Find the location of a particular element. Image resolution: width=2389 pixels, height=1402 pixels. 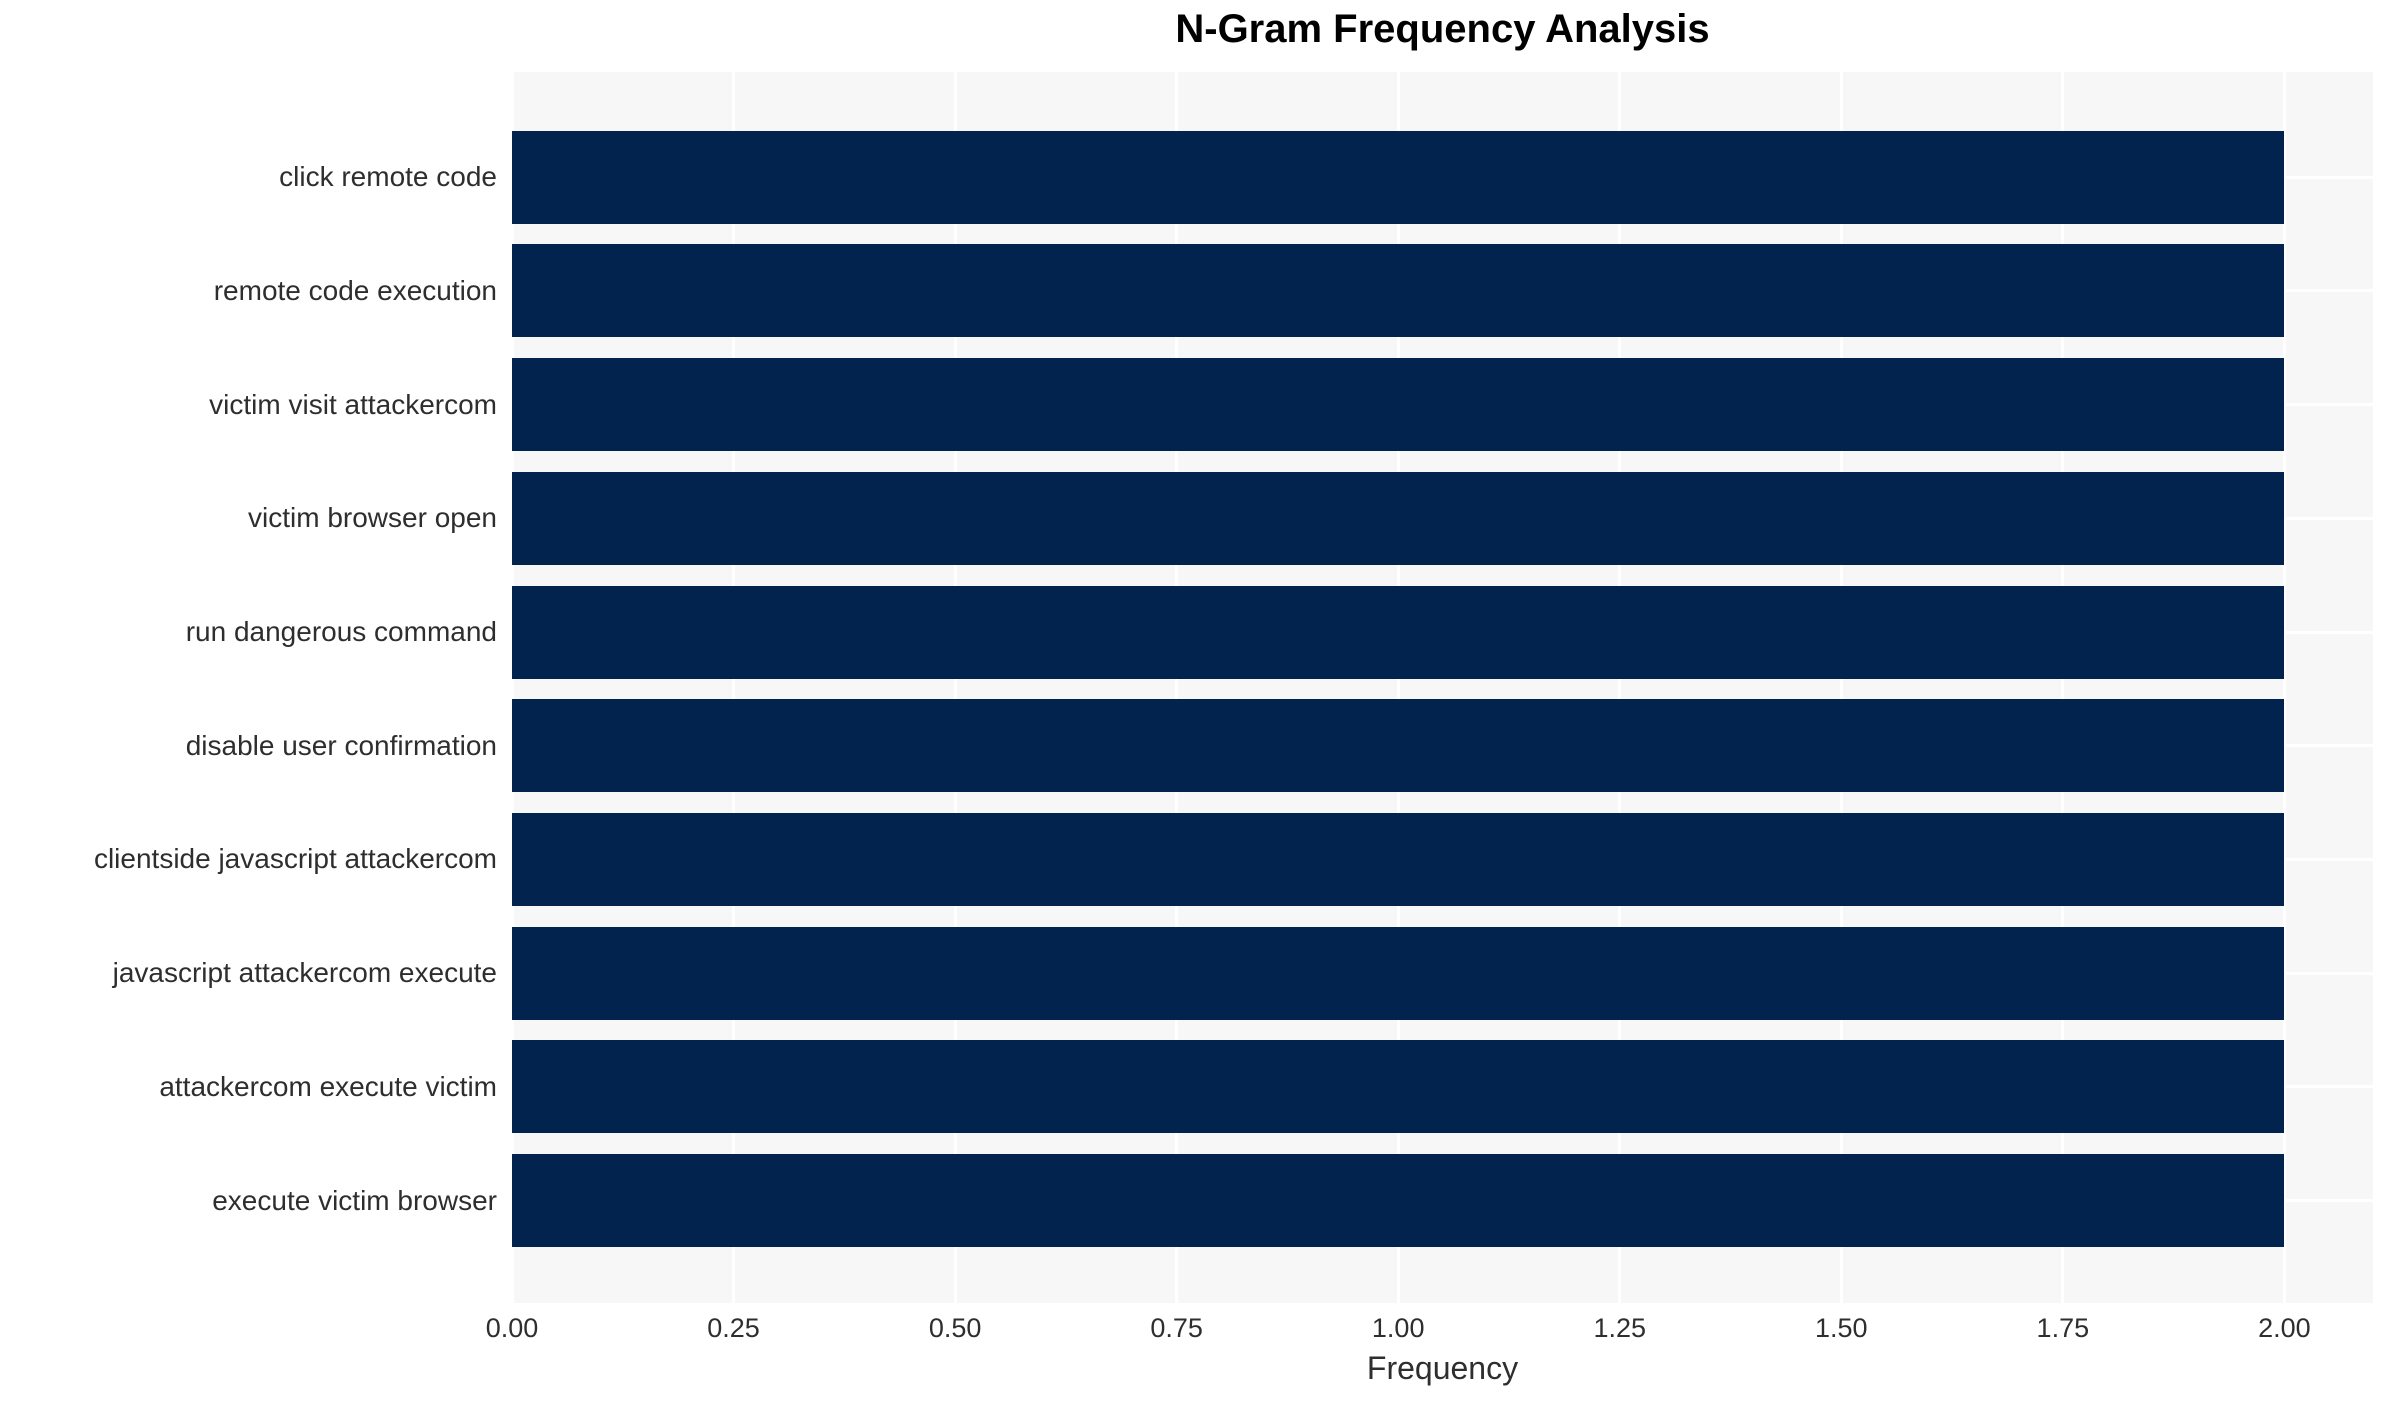

y-tick-label: victim browser open is located at coordinates (372, 518).